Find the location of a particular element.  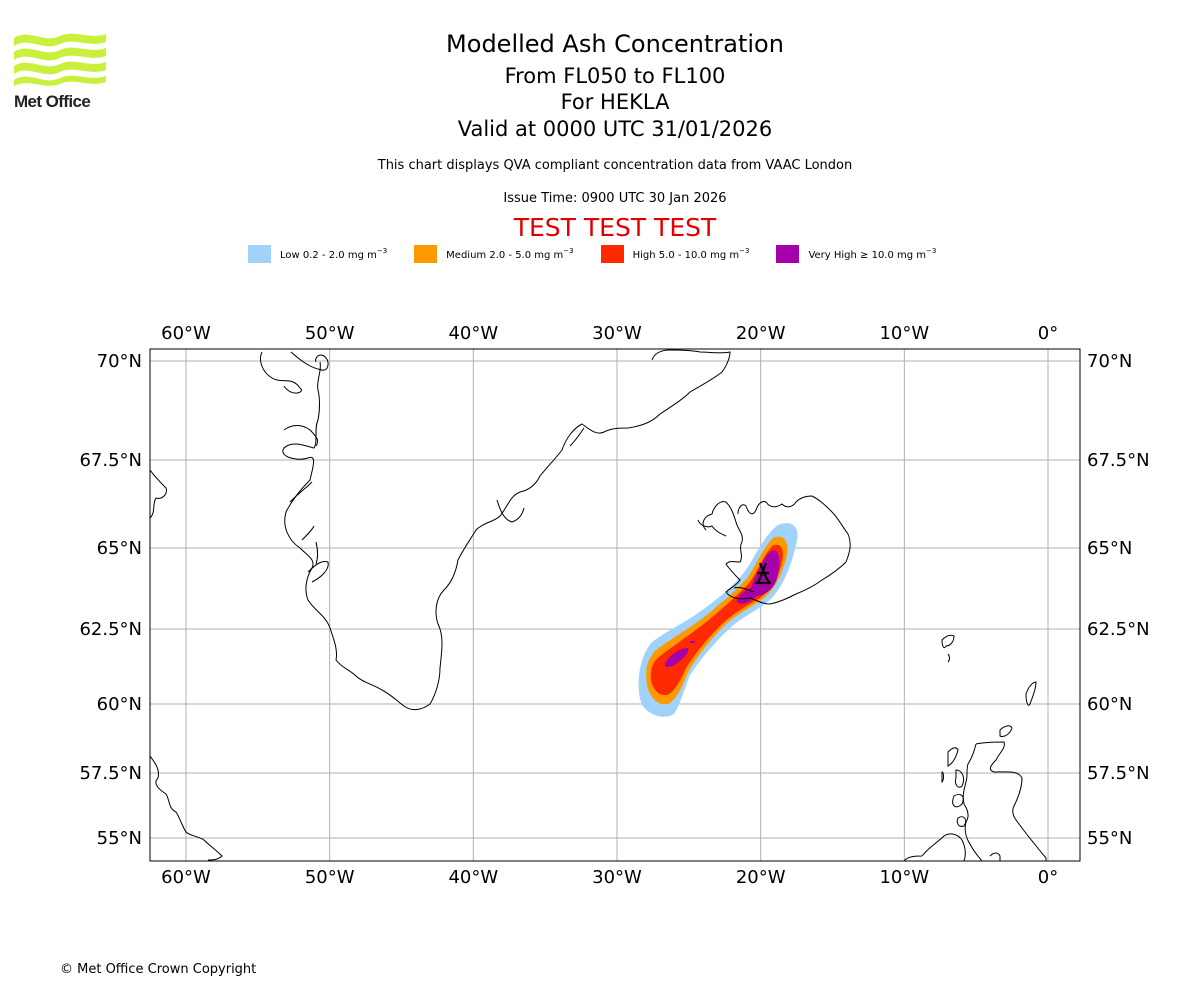

volcano-icon is located at coordinates (763, 573).